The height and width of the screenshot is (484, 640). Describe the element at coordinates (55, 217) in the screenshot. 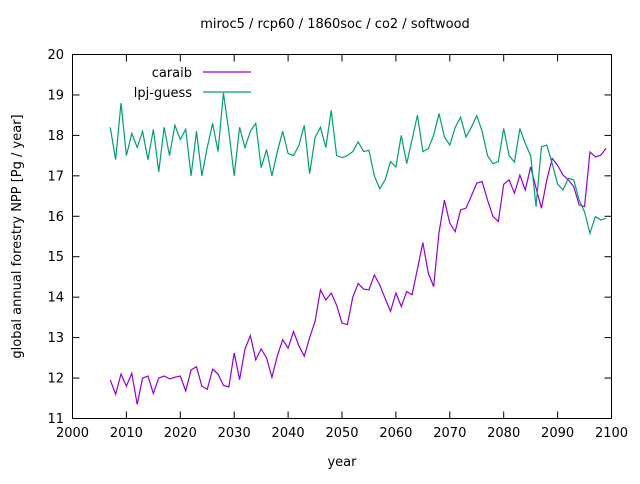

I see `y-tick-label: 16` at that location.